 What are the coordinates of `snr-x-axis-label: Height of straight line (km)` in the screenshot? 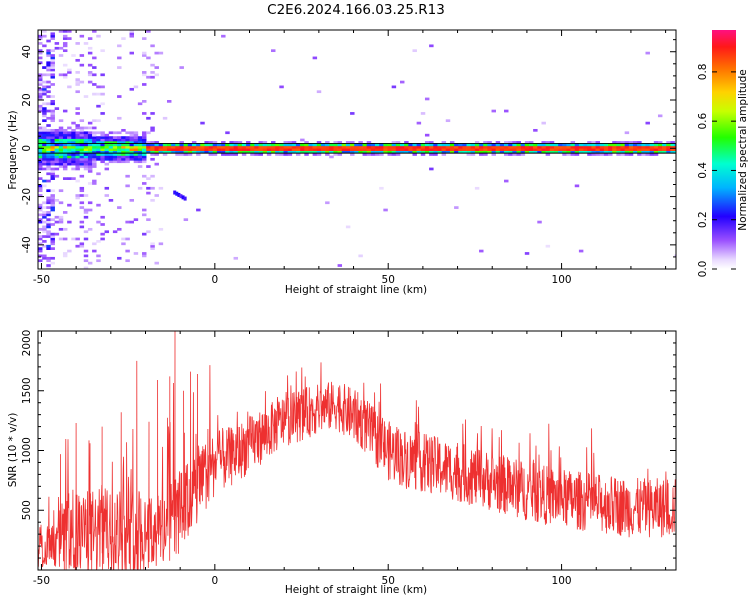 It's located at (356, 590).